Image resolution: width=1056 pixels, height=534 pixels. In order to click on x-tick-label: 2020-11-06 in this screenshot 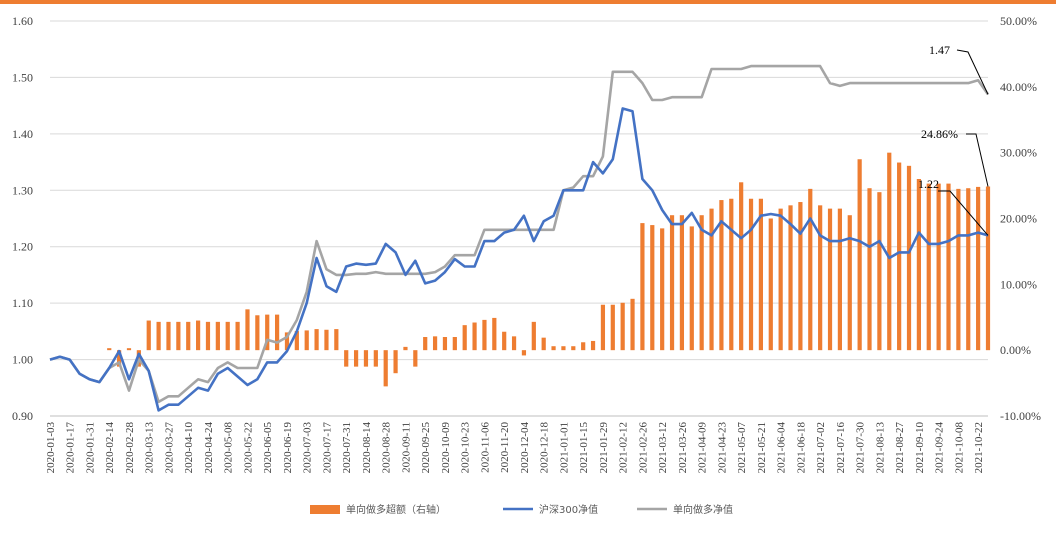, I will do `click(485, 447)`.